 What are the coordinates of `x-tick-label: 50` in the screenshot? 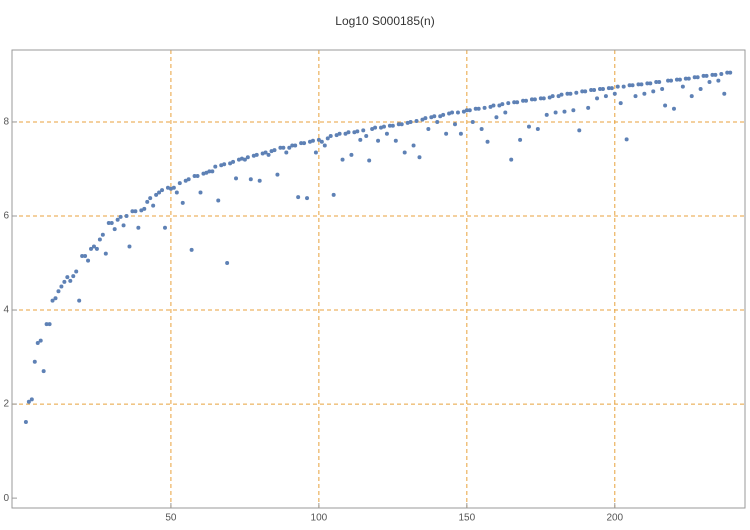 It's located at (171, 518).